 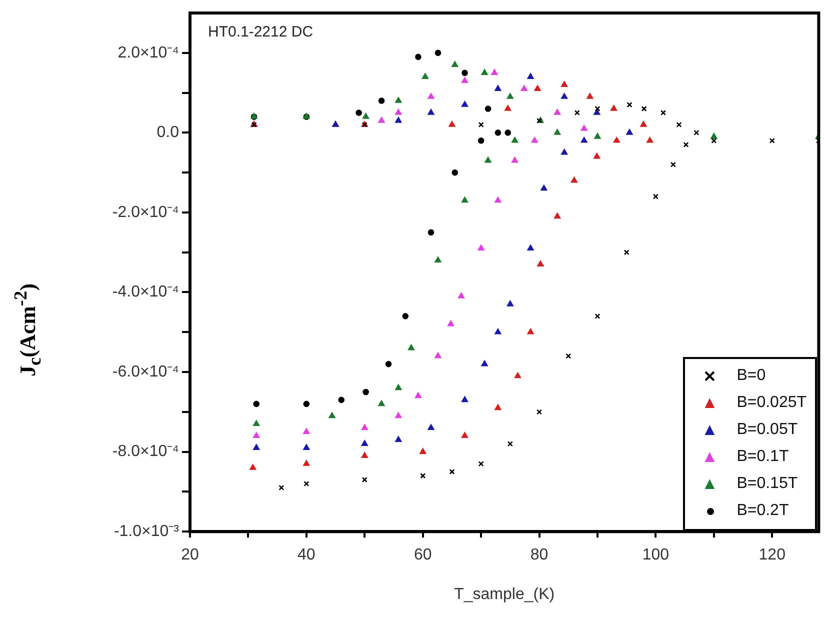 What do you see at coordinates (504, 594) in the screenshot?
I see `x-axis-title: T_sample_(K)` at bounding box center [504, 594].